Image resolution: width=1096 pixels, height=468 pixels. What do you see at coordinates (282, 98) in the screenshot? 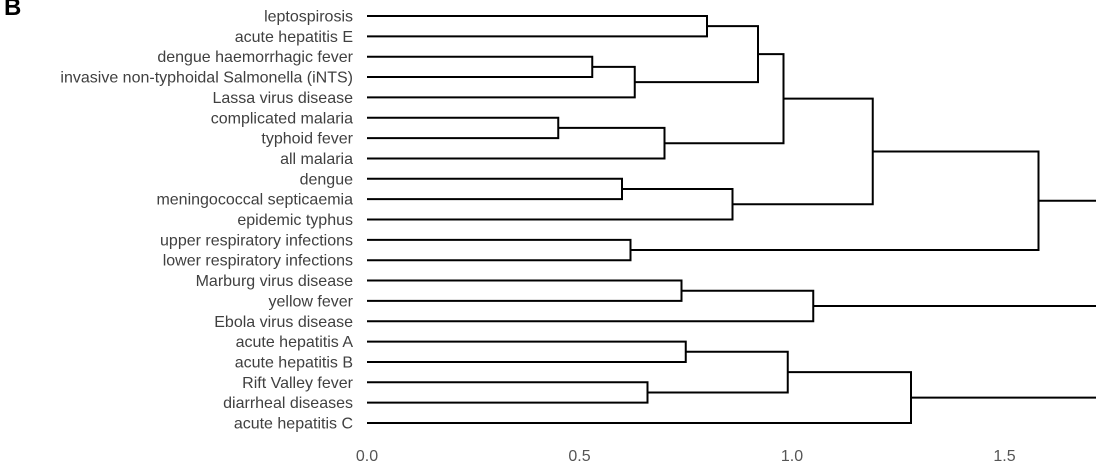
I see `leaf-label: Lassa virus disease` at bounding box center [282, 98].